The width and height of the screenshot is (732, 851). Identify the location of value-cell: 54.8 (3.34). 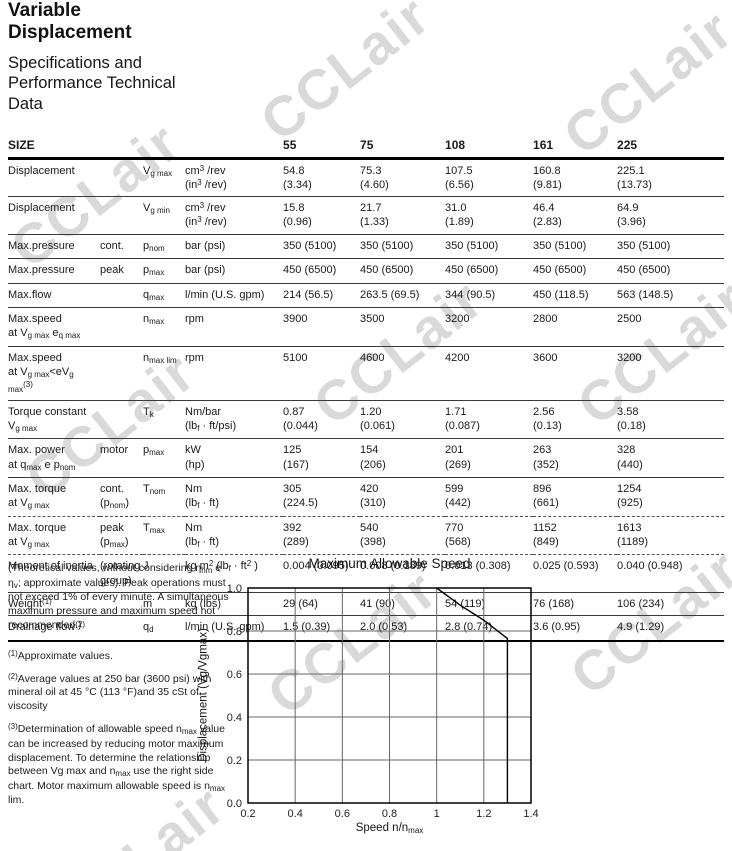
(322, 178).